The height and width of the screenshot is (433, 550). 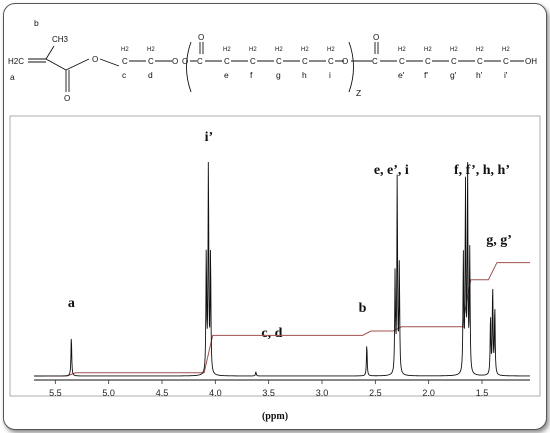 I want to click on carbon-label-g2: g', so click(x=453, y=75).